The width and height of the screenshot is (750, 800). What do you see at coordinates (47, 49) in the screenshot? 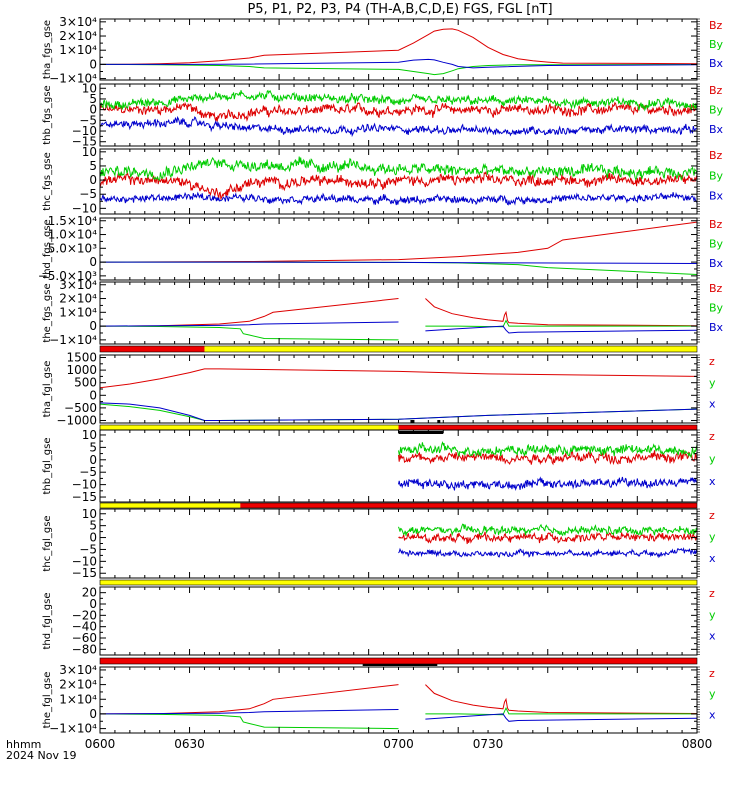
I see `y-axis-label: tha_fgs_gse` at bounding box center [47, 49].